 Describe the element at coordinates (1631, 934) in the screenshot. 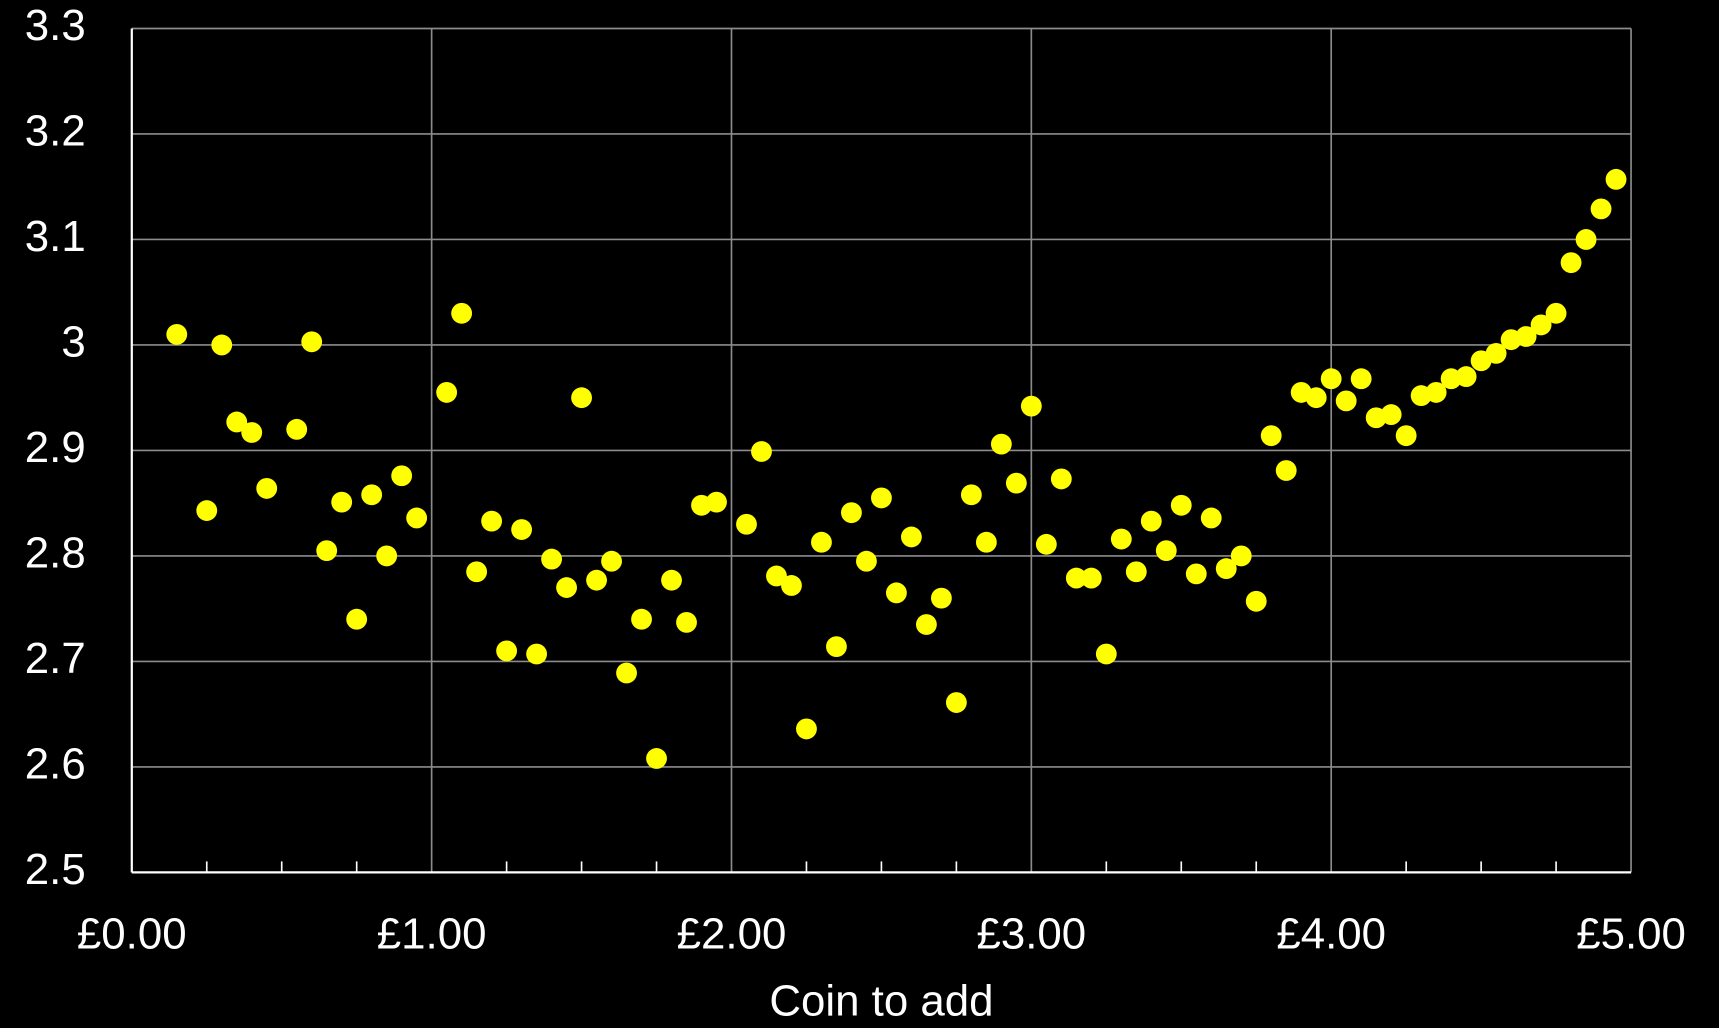

I see `x-tick-label: £5.00` at that location.